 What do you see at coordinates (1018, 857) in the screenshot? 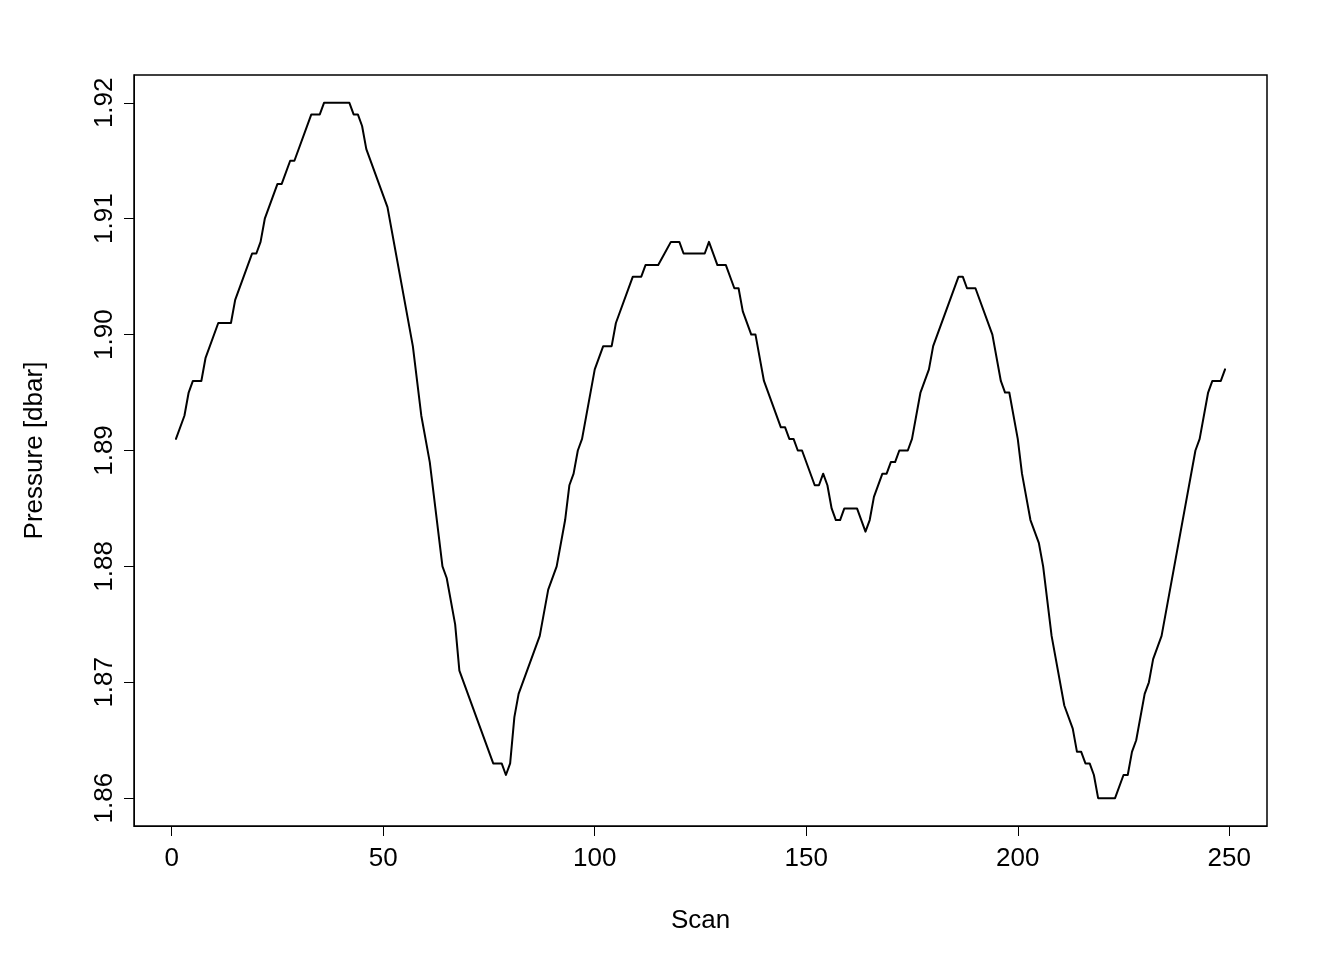
I see `x-tick-label: 200` at bounding box center [1018, 857].